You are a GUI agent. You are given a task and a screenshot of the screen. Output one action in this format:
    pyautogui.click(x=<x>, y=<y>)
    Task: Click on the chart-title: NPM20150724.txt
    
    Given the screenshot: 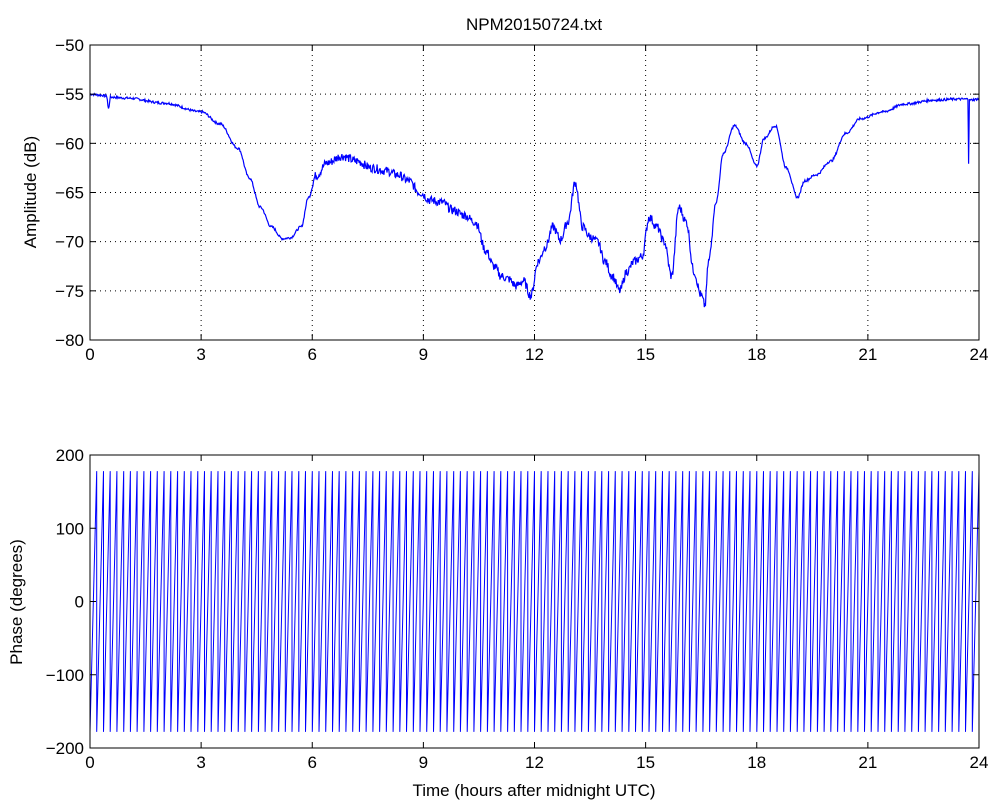 What is the action you would take?
    pyautogui.click(x=534, y=24)
    